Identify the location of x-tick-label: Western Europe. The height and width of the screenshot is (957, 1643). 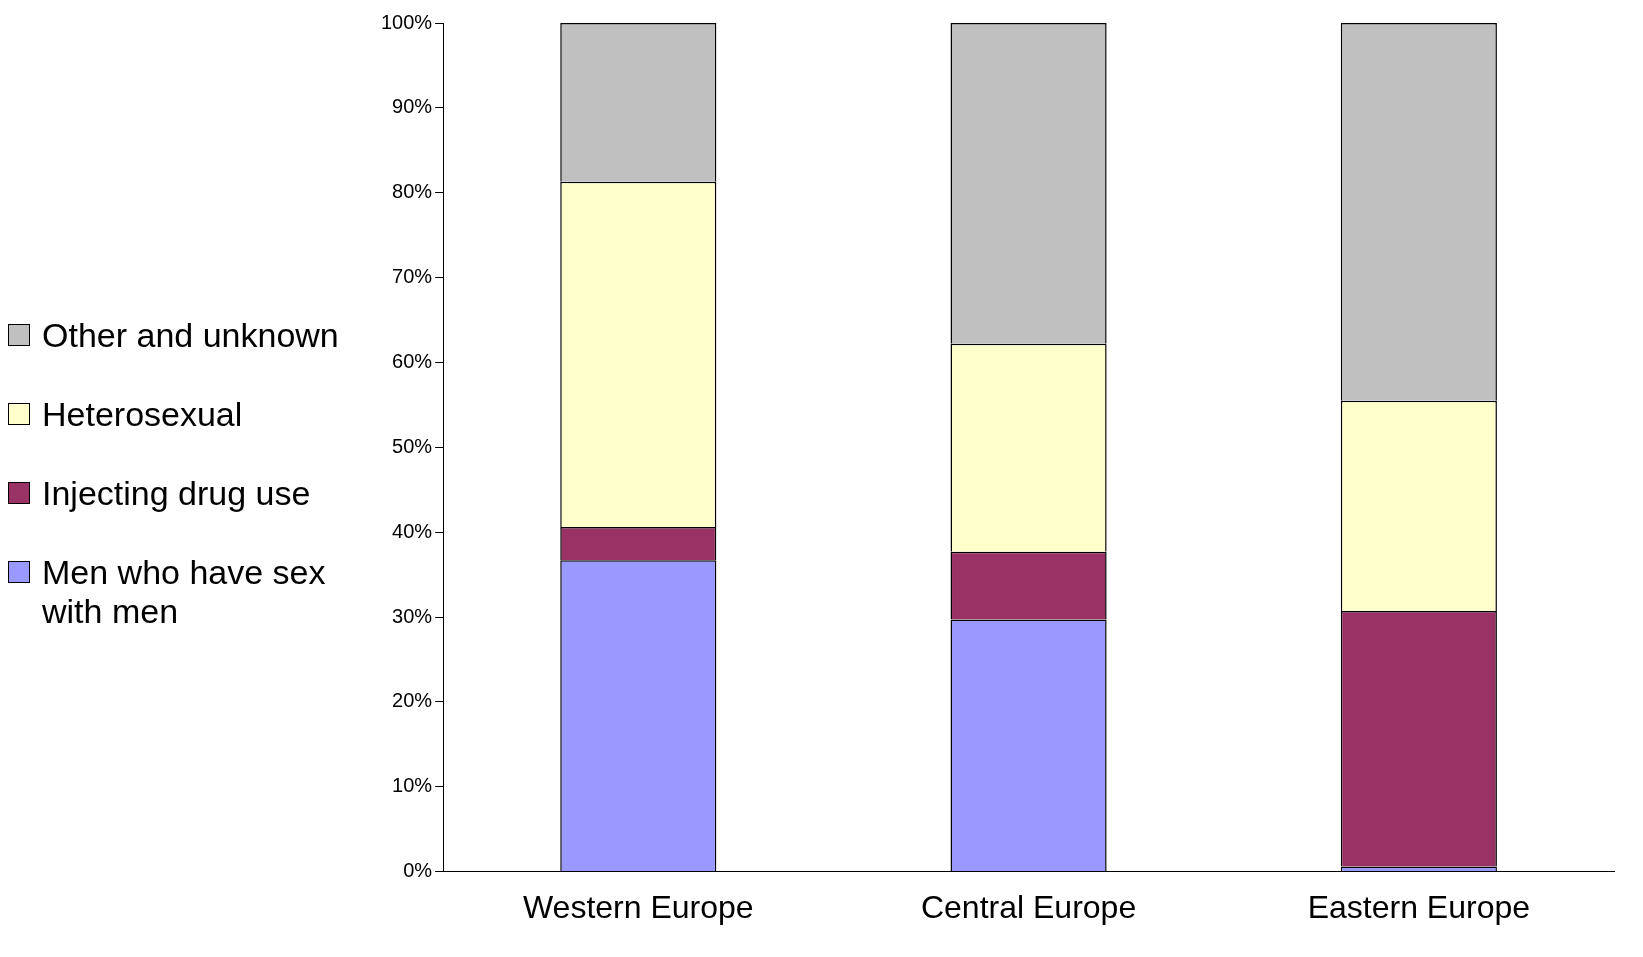
(638, 906).